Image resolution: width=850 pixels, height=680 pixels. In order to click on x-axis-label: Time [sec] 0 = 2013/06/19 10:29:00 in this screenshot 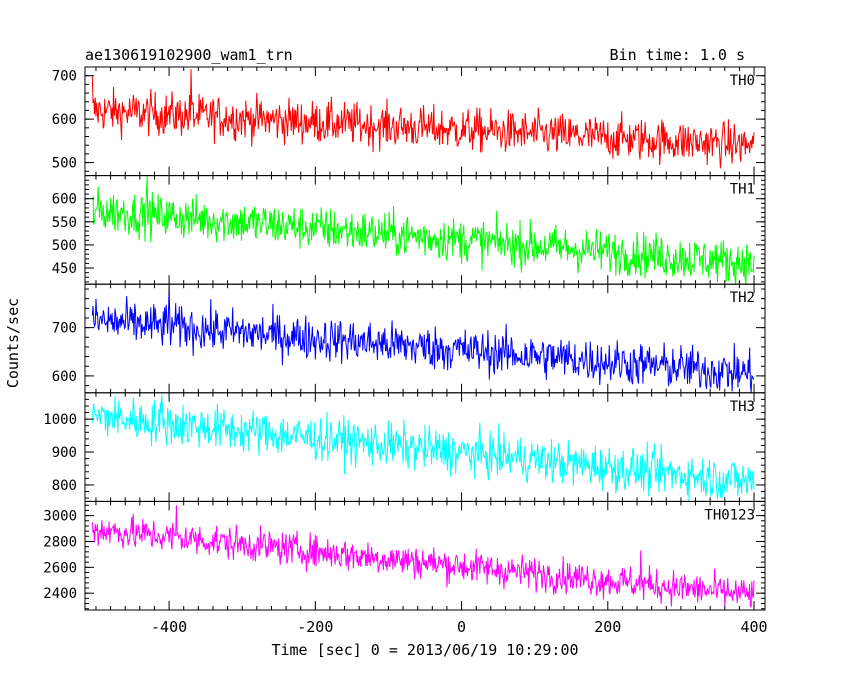, I will do `click(424, 650)`.